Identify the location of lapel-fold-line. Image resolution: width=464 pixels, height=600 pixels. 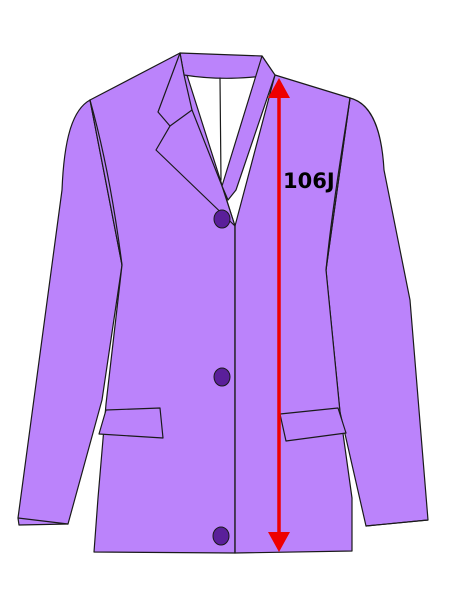
(181, 118).